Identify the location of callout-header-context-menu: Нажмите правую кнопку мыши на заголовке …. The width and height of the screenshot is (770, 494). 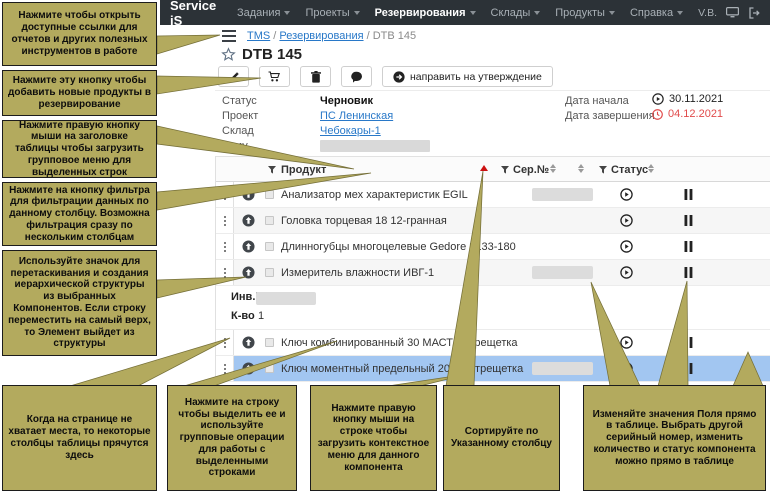
(79, 149).